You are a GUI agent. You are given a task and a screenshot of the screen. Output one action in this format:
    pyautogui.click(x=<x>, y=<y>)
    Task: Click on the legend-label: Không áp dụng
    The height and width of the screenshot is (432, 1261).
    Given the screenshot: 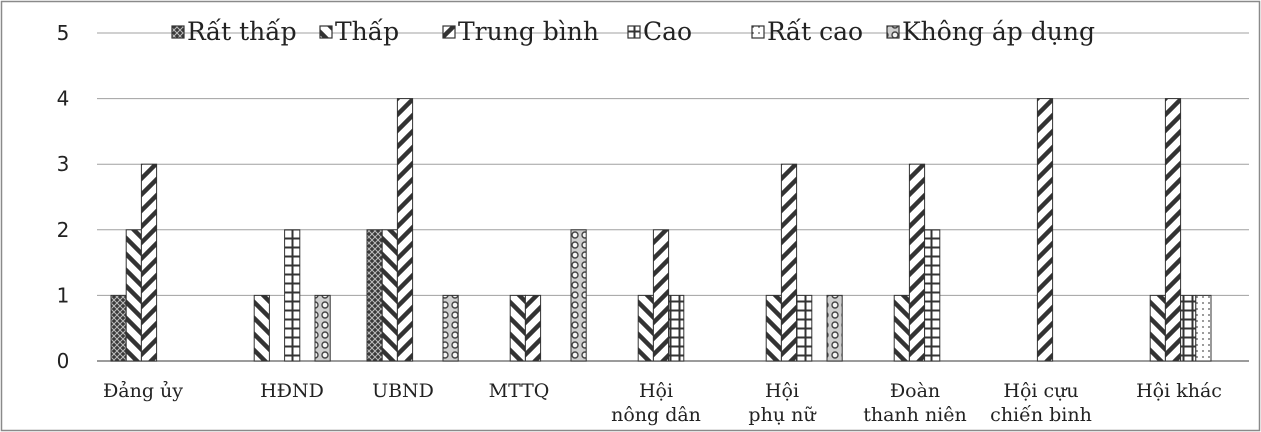 What is the action you would take?
    pyautogui.click(x=998, y=31)
    